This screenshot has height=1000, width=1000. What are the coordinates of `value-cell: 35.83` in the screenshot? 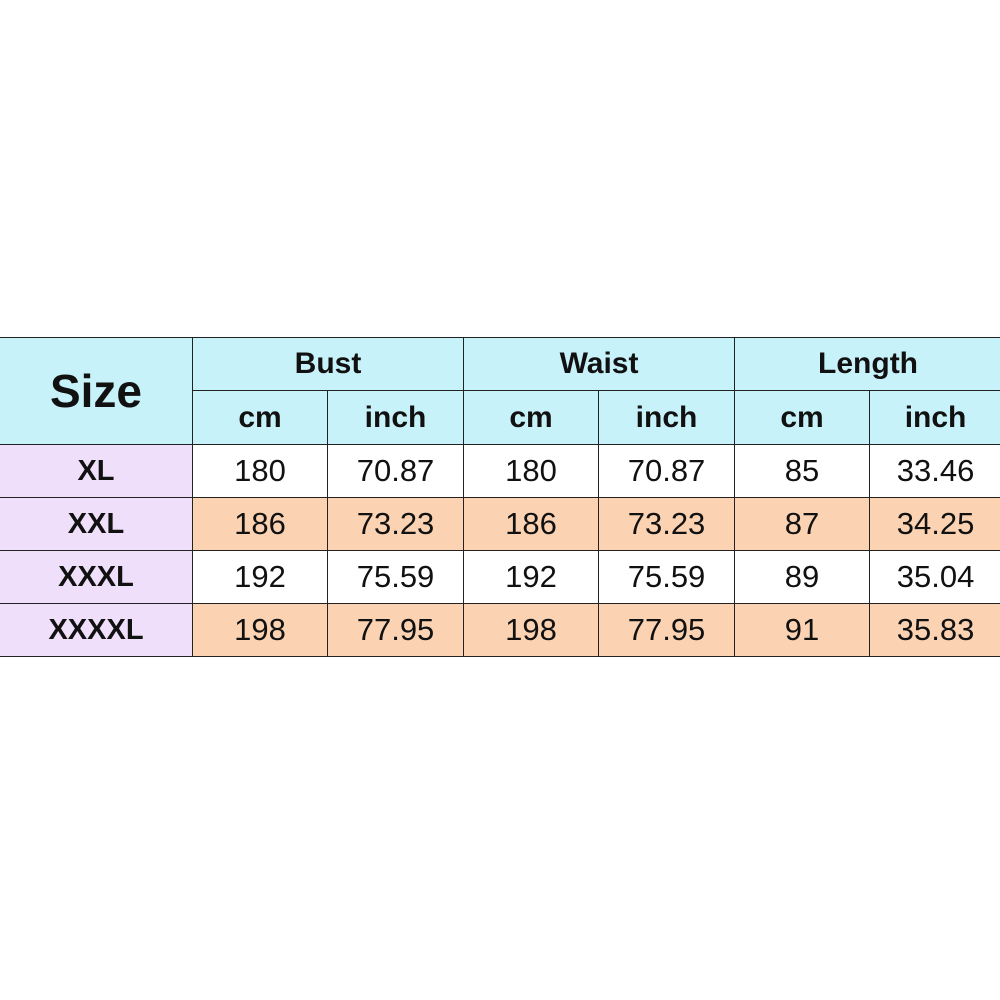 It's located at (934, 630).